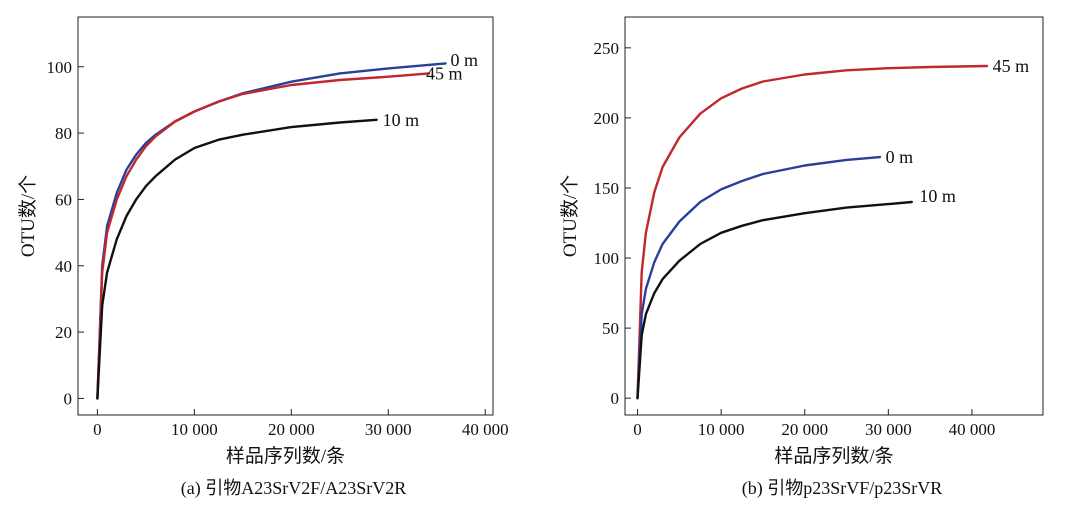 This screenshot has height=508, width=1071. I want to click on y-tick-label: 200, so click(607, 118).